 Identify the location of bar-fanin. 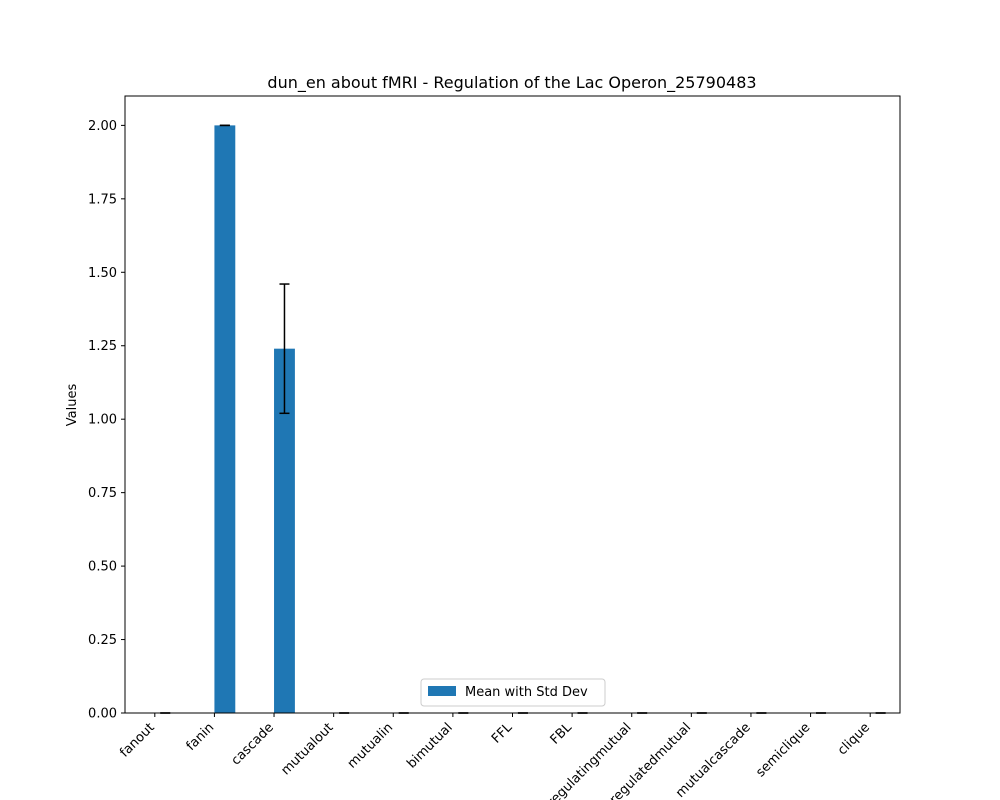
(225, 419).